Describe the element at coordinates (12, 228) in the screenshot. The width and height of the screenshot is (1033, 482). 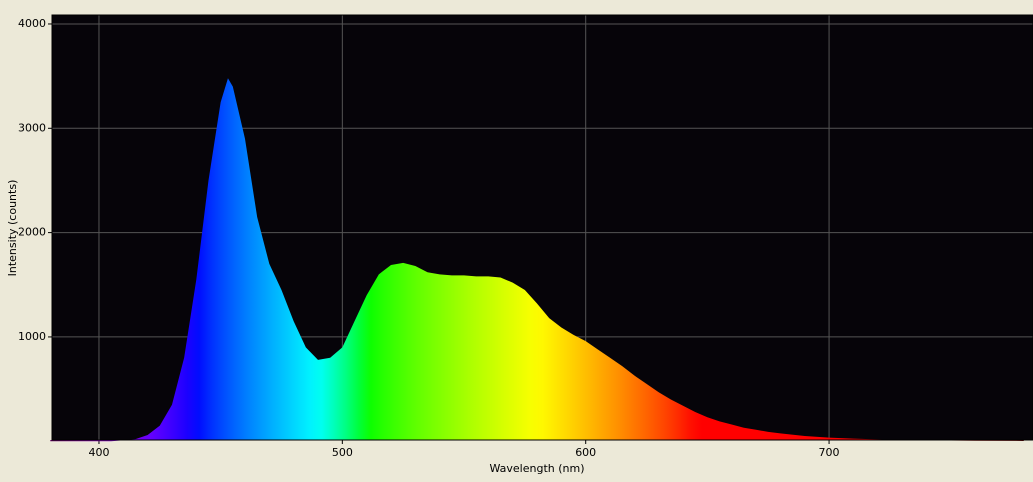
I see `y-axis-label: Intensity (counts)` at that location.